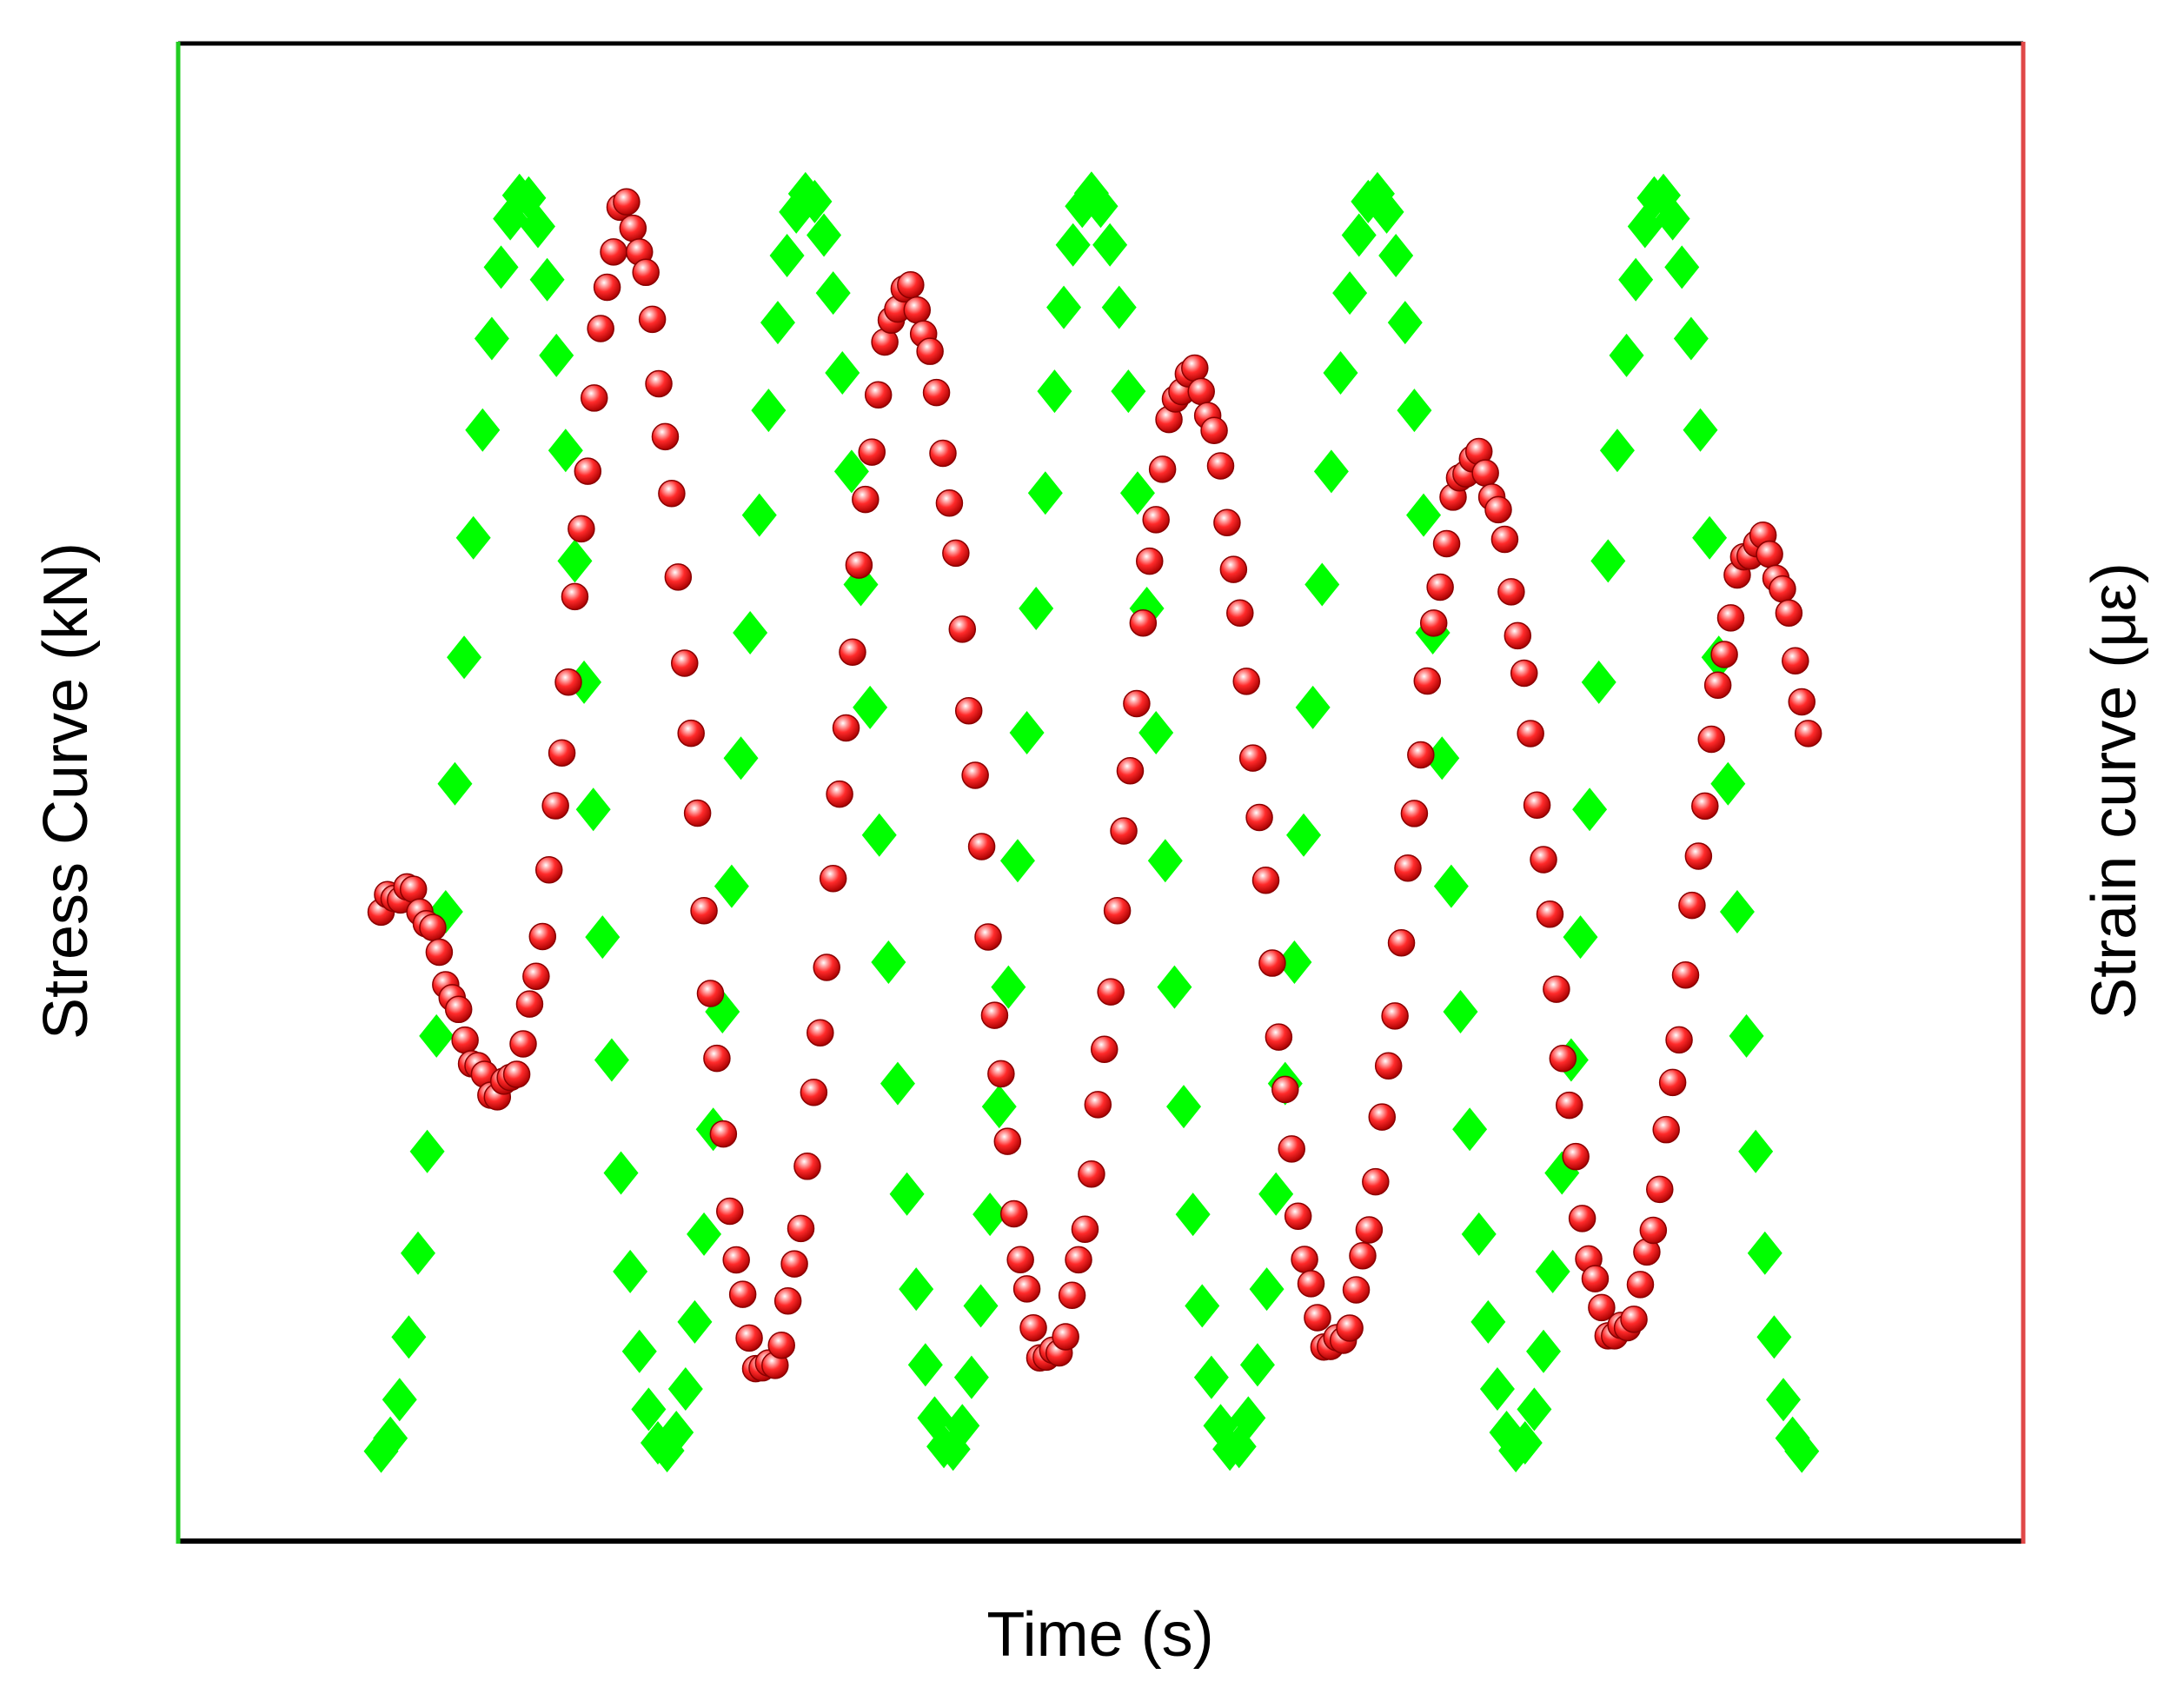 This screenshot has width=2184, height=1701. Describe the element at coordinates (2114, 791) in the screenshot. I see `right-y-axis-title: Strain curve (με)` at that location.